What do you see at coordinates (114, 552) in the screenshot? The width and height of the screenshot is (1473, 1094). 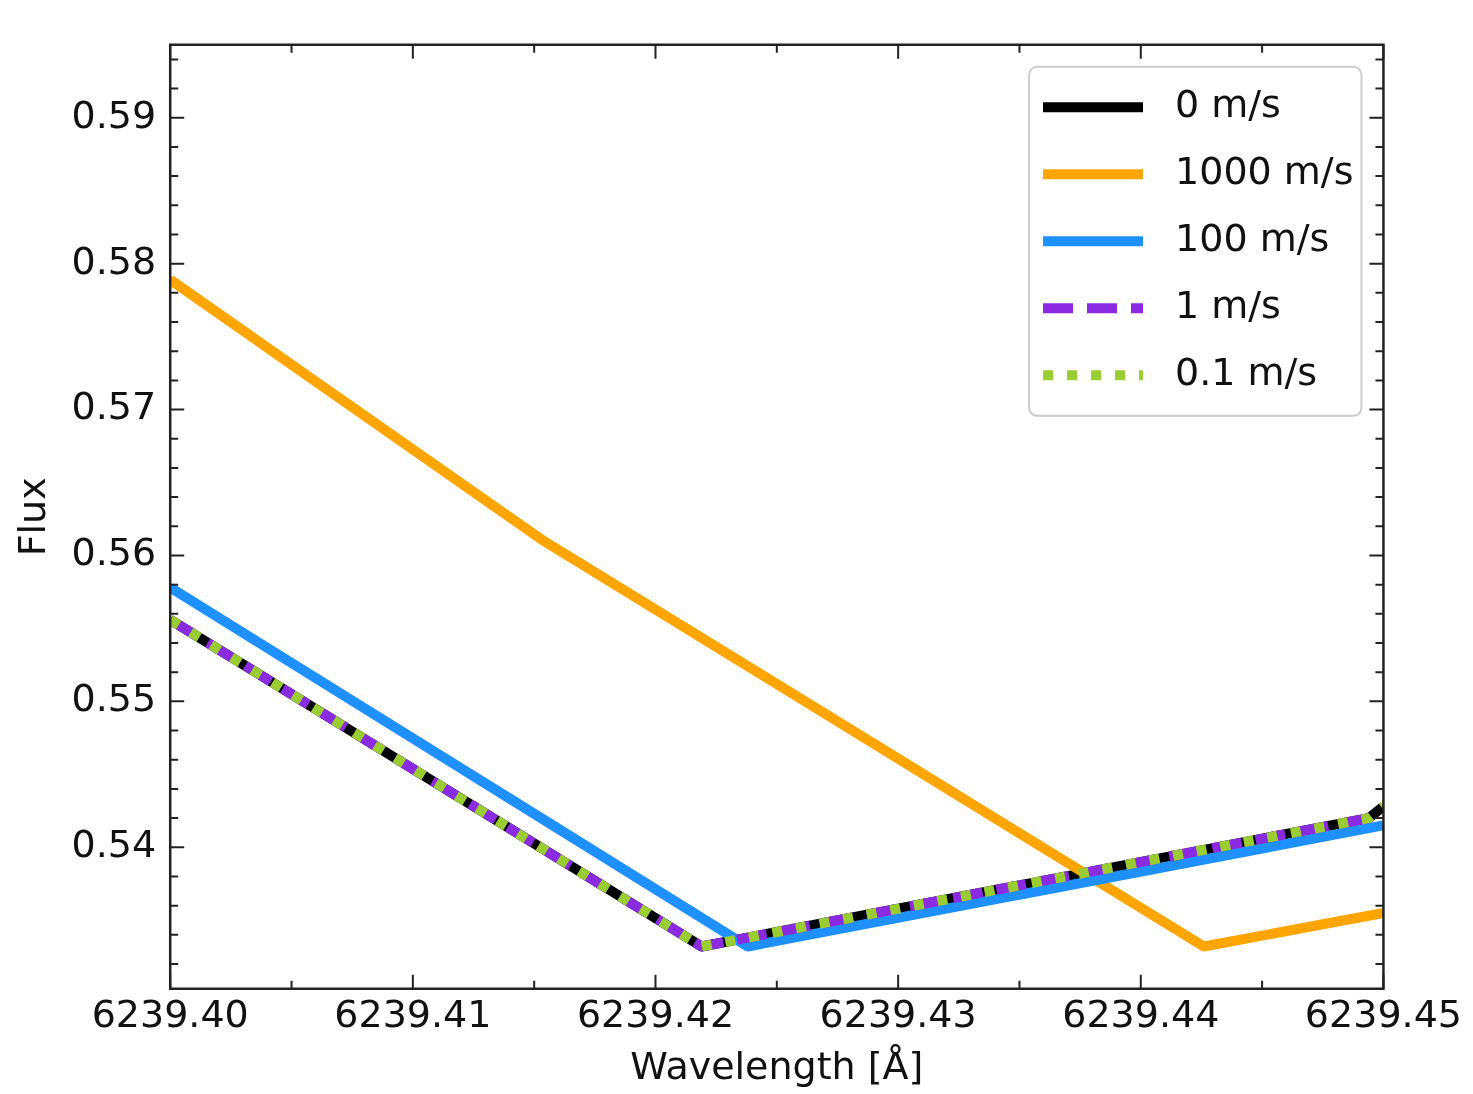 I see `y-tick-label: 0.56` at bounding box center [114, 552].